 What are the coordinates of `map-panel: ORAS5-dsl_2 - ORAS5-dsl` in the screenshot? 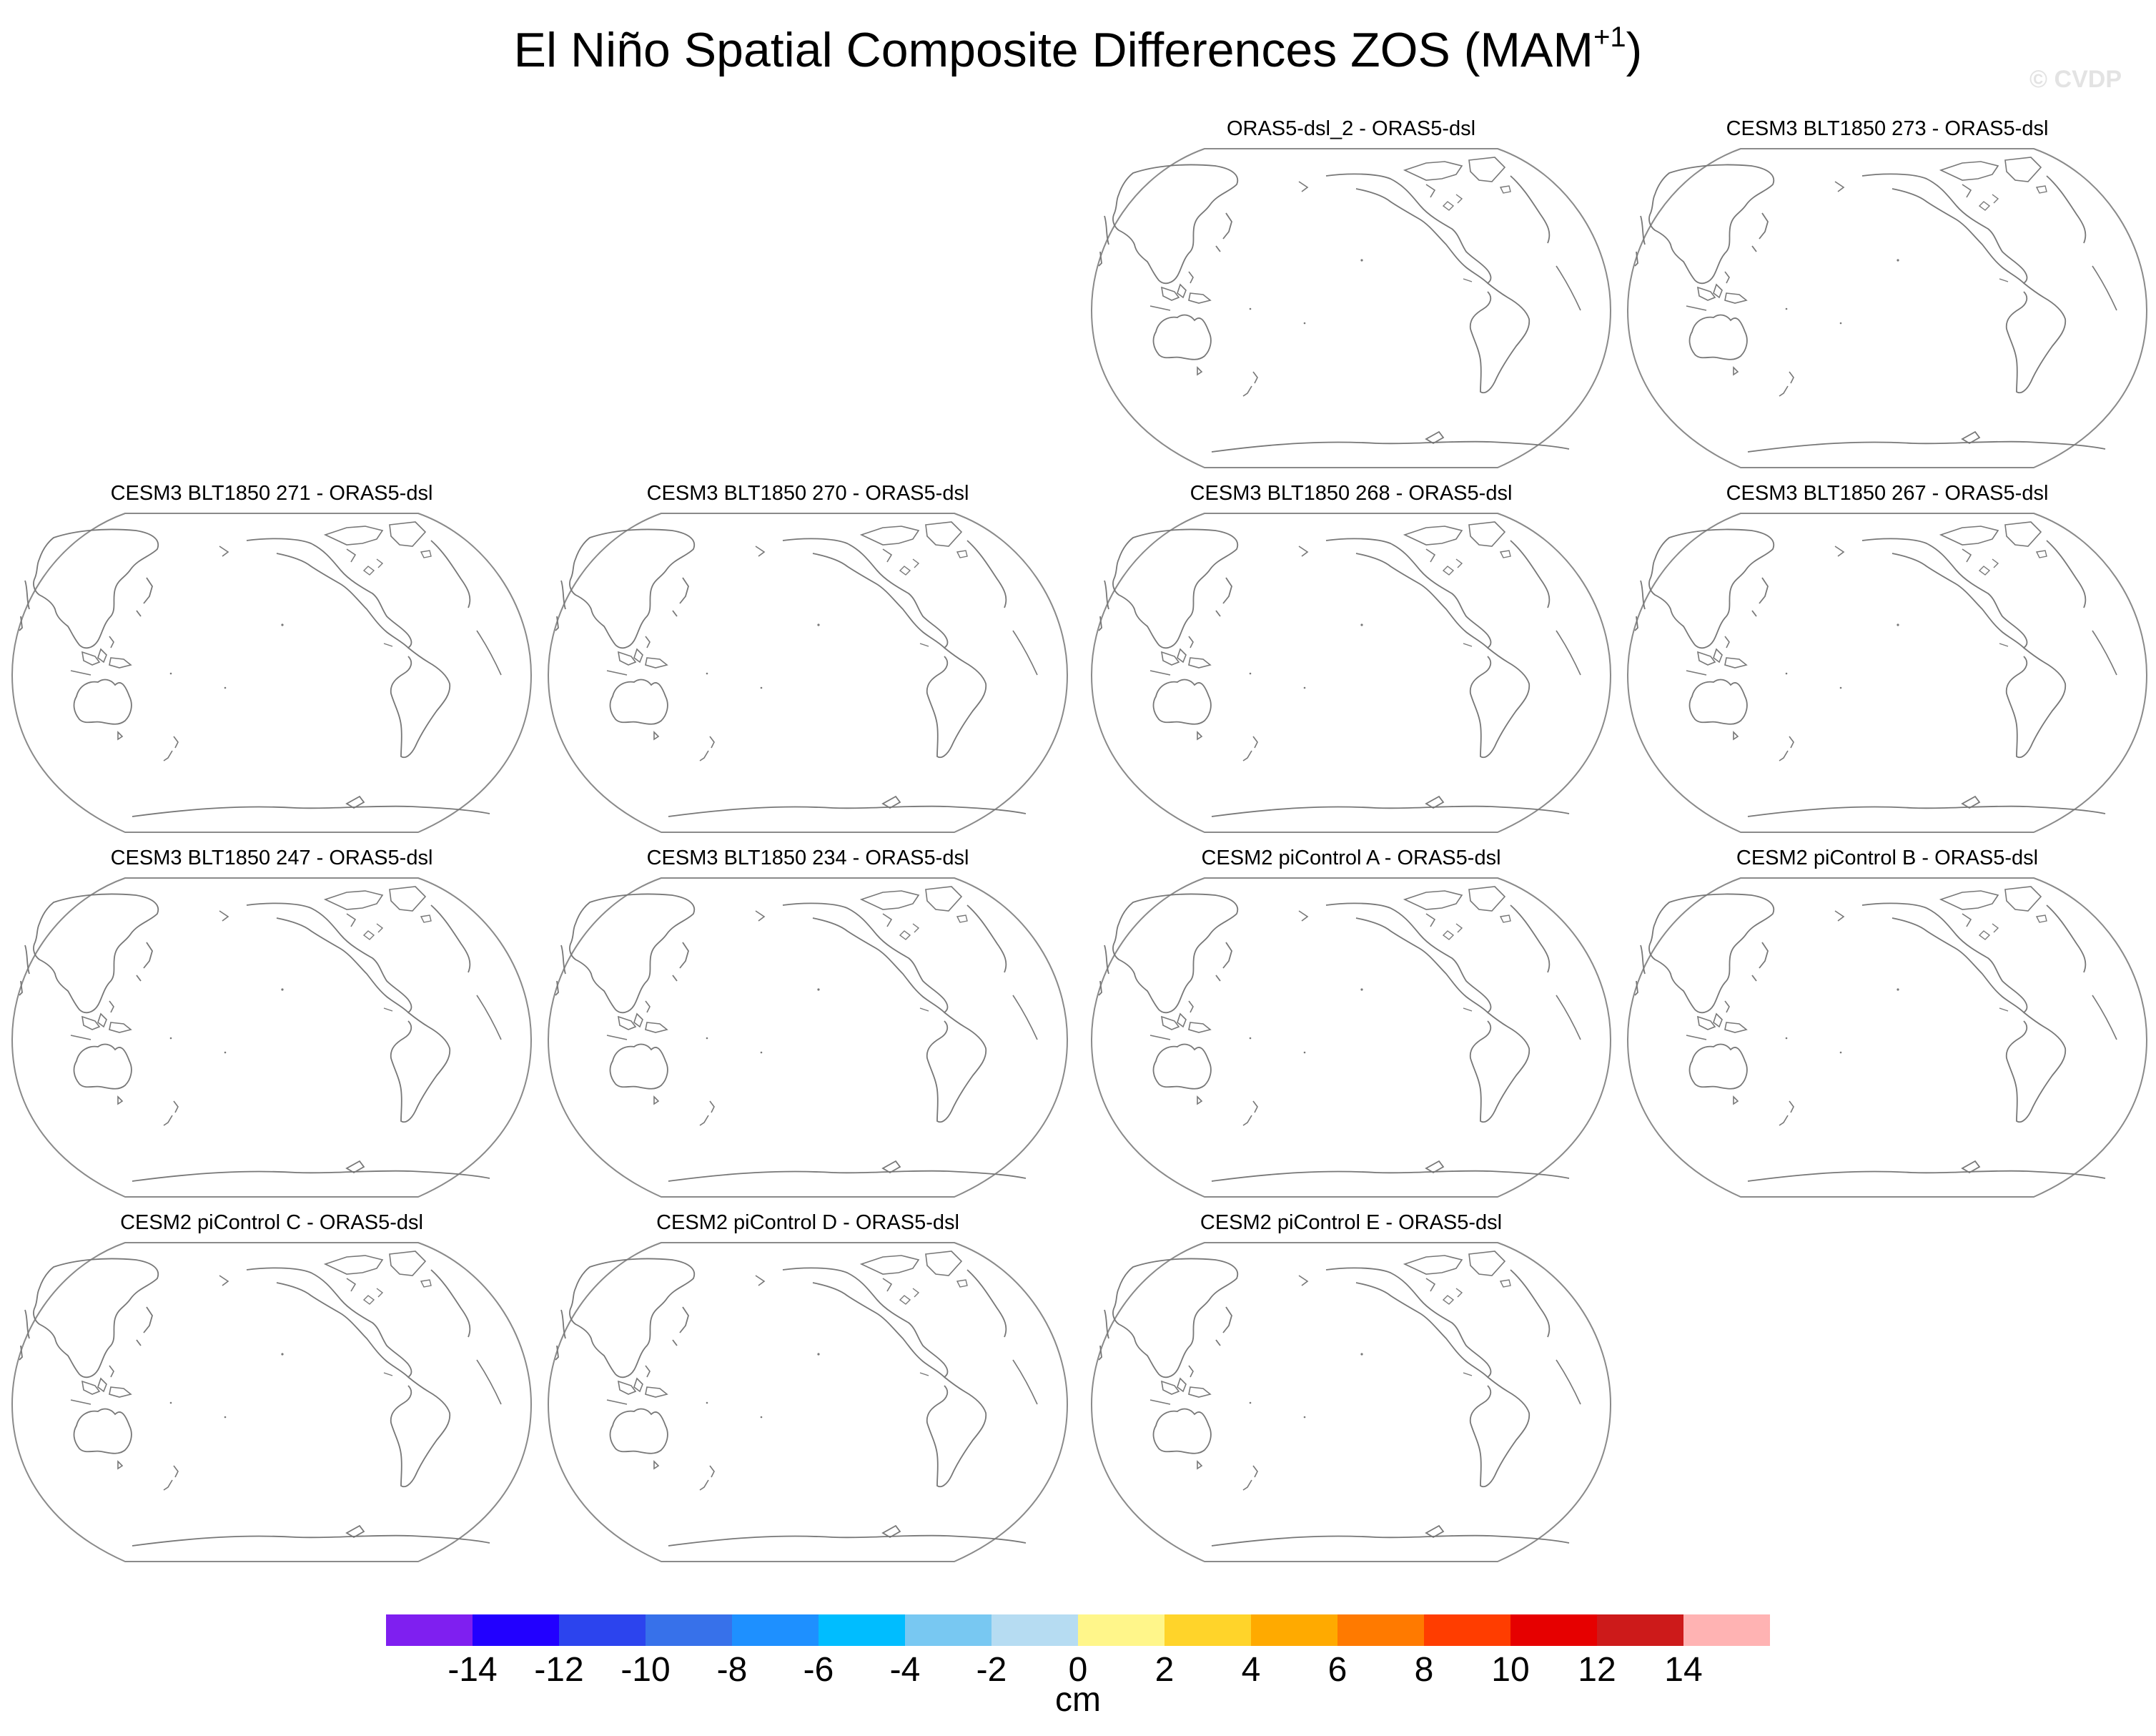 It's located at (1351, 294).